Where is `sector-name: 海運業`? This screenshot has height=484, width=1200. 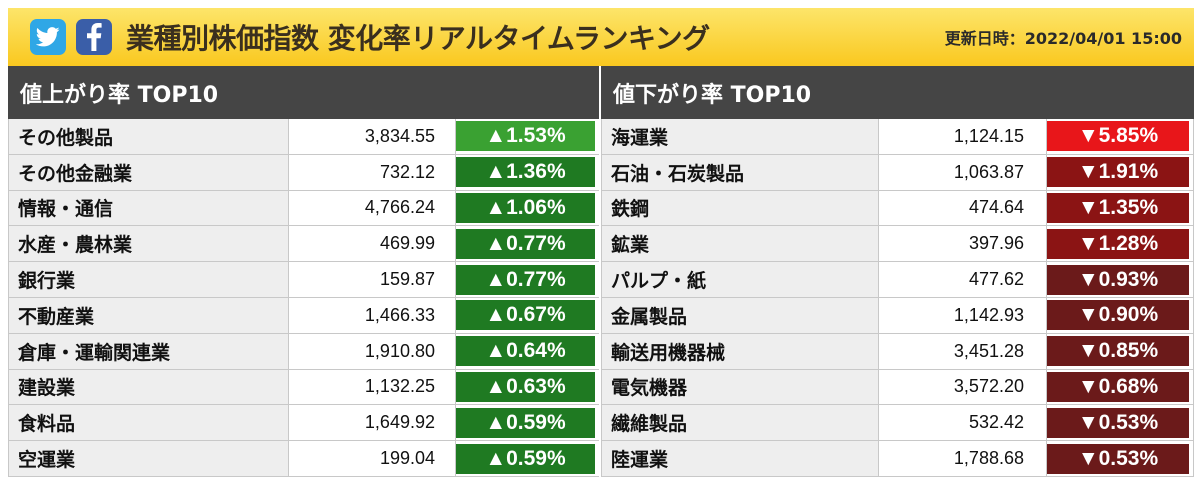 sector-name: 海運業 is located at coordinates (741, 136).